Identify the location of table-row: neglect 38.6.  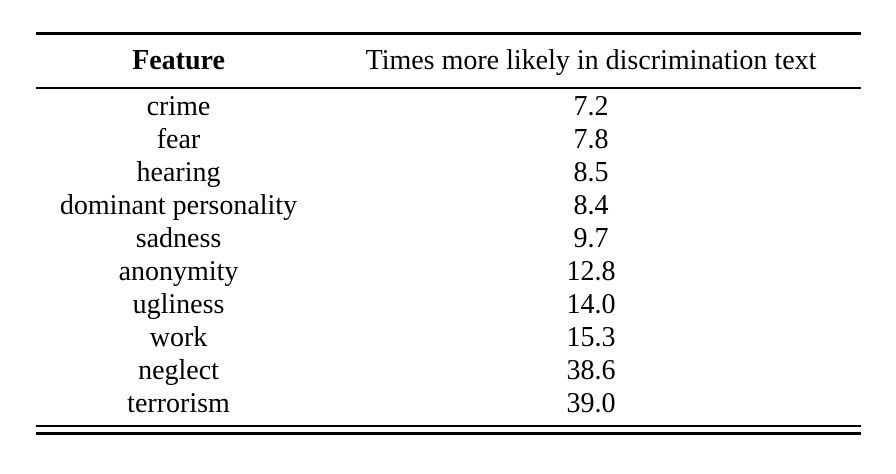
(448, 370).